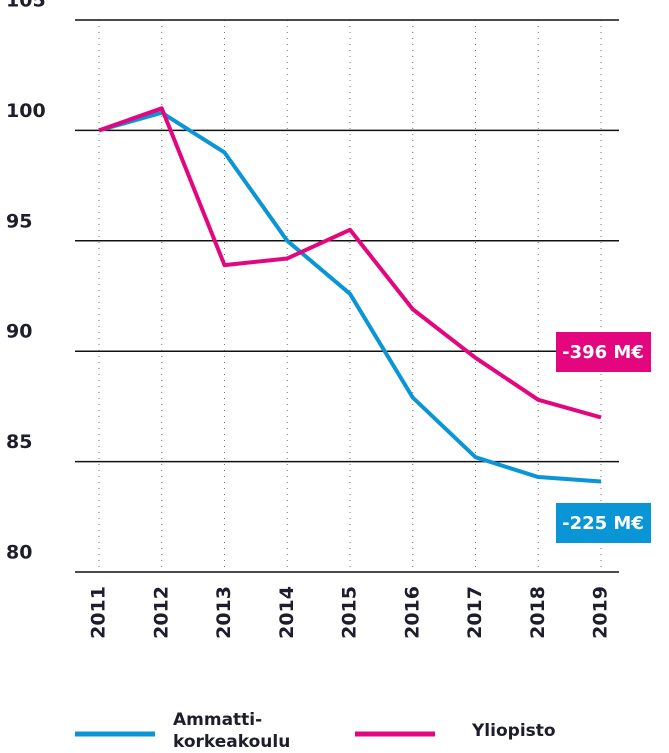 This screenshot has height=753, width=669. Describe the element at coordinates (19, 553) in the screenshot. I see `y-tick-label: 80` at that location.